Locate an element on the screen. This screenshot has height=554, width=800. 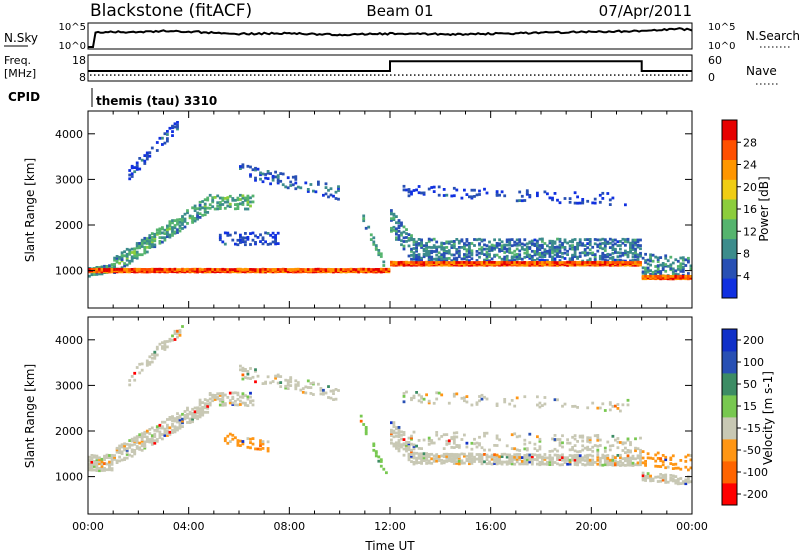
power-colorbar-tick-label: 20 is located at coordinates (750, 187).